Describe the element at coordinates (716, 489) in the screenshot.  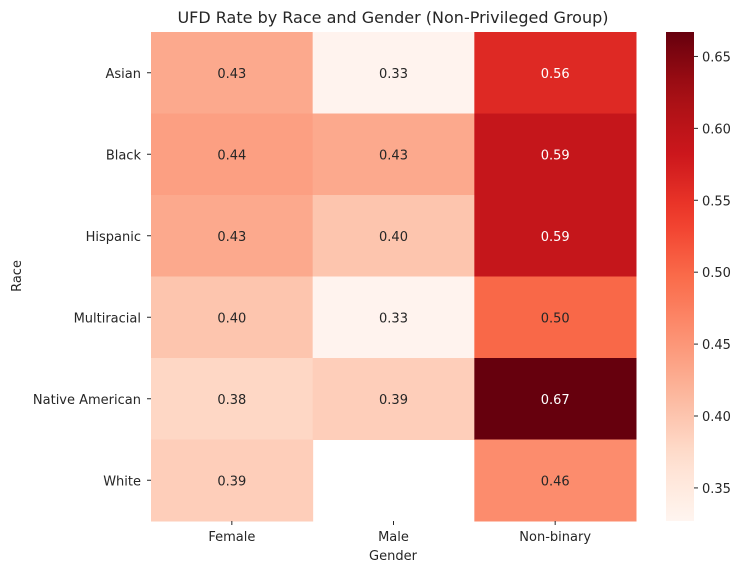
I see `colorbar-tick-label: 0.35` at that location.